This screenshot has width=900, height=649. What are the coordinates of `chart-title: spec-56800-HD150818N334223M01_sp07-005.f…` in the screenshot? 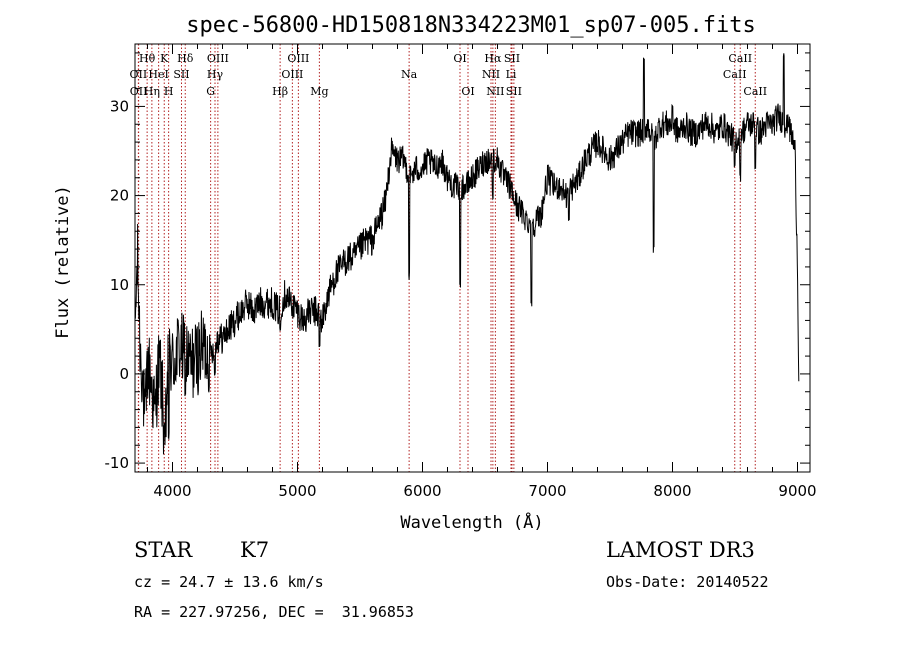 It's located at (471, 25).